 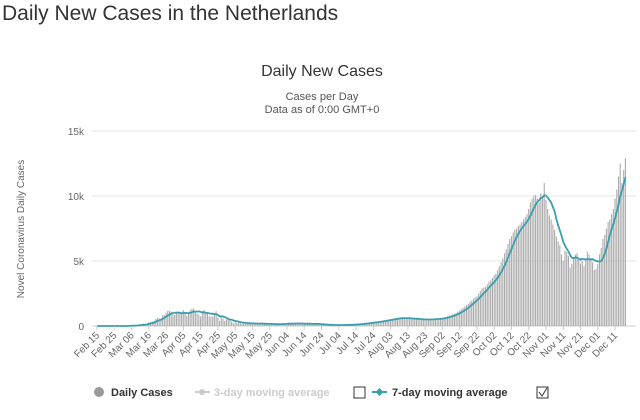 What do you see at coordinates (76, 197) in the screenshot?
I see `y-tick-label: 10k` at bounding box center [76, 197].